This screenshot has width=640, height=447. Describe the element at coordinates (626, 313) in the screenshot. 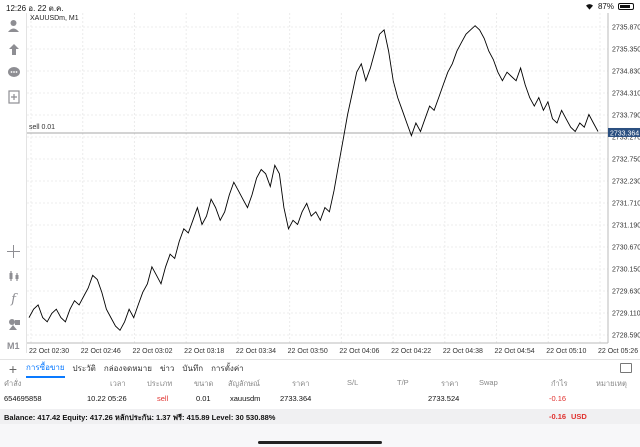

I see `y-tick-label: 2729.110` at that location.